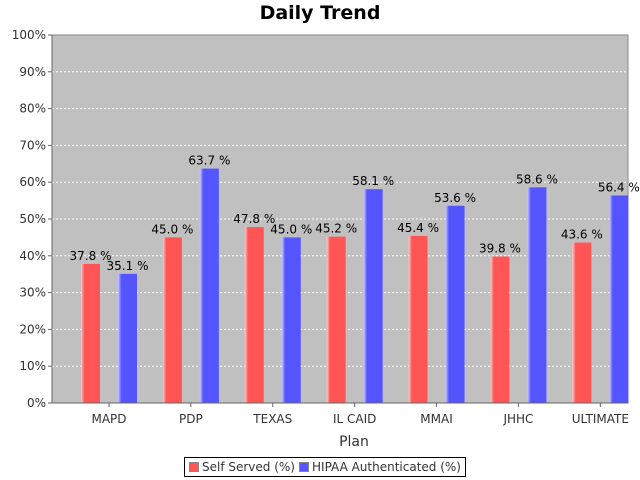 The width and height of the screenshot is (640, 480). What do you see at coordinates (537, 295) in the screenshot?
I see `bar-jhhc-hipaa-authenticated` at bounding box center [537, 295].